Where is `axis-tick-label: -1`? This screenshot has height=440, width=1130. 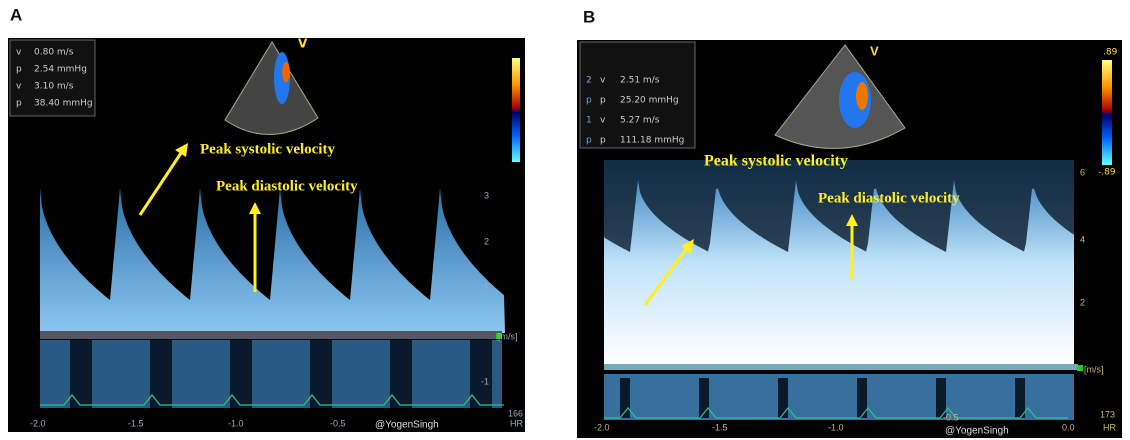 axis-tick-label: -1 is located at coordinates (485, 381).